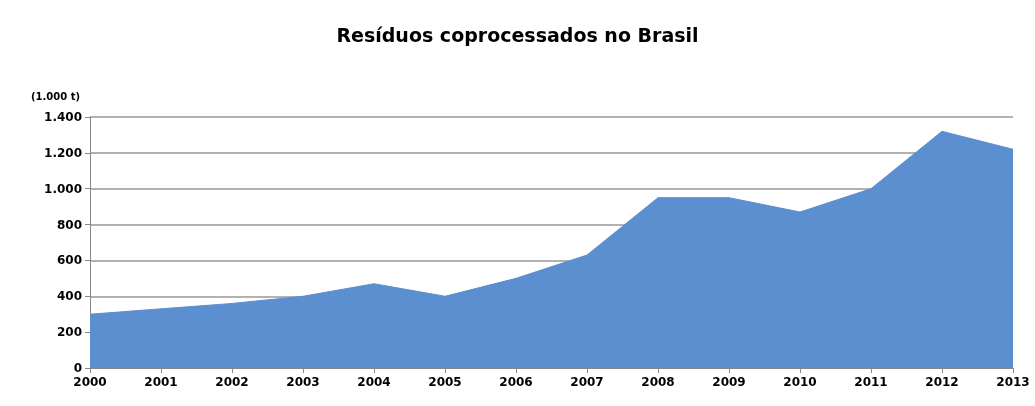 This screenshot has height=406, width=1035. Describe the element at coordinates (516, 382) in the screenshot. I see `x-tick-label: 2006` at that location.